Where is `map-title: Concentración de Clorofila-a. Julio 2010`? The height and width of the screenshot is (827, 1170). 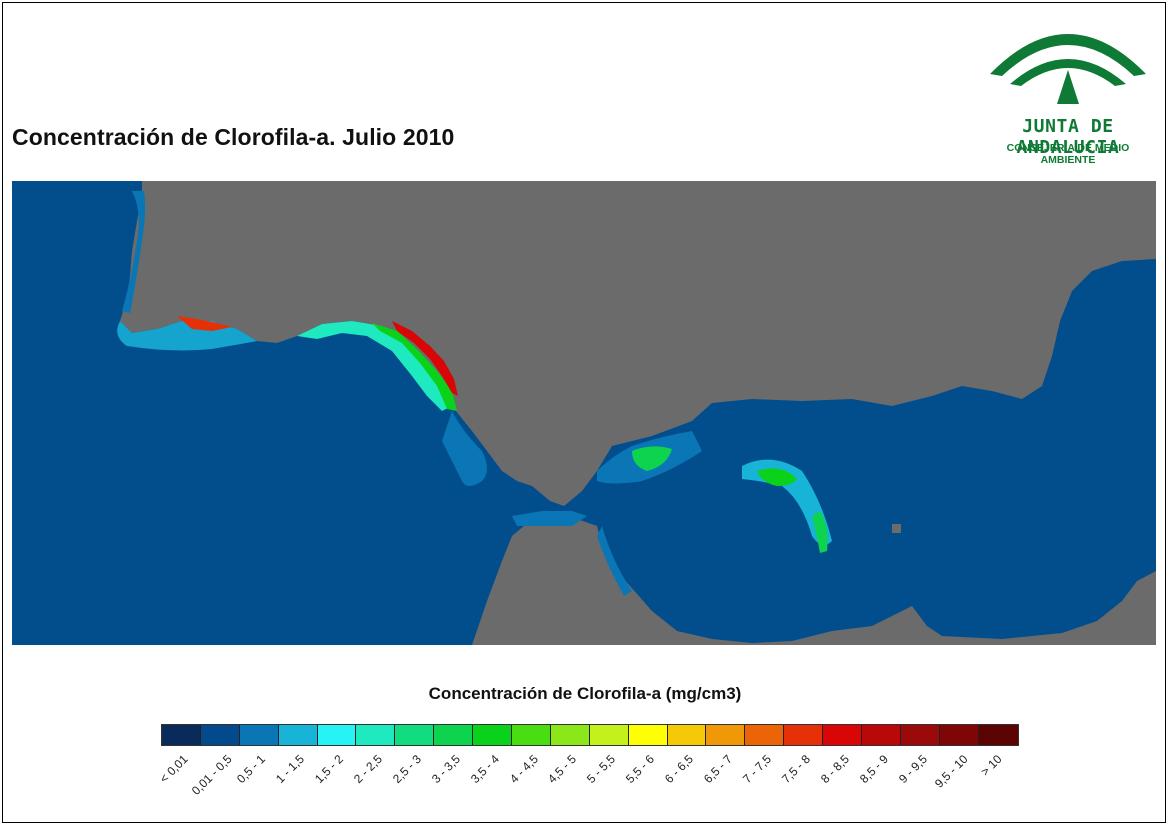 map-title: Concentración de Clorofila-a. Julio 2010 is located at coordinates (233, 137).